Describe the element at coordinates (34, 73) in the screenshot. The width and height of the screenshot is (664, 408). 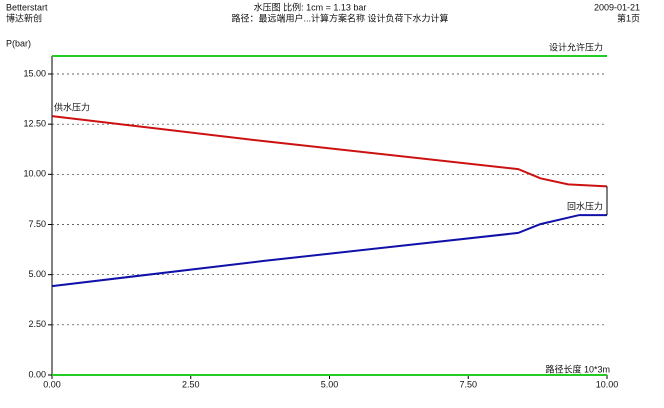
I see `y-tick-label: 15.00` at that location.